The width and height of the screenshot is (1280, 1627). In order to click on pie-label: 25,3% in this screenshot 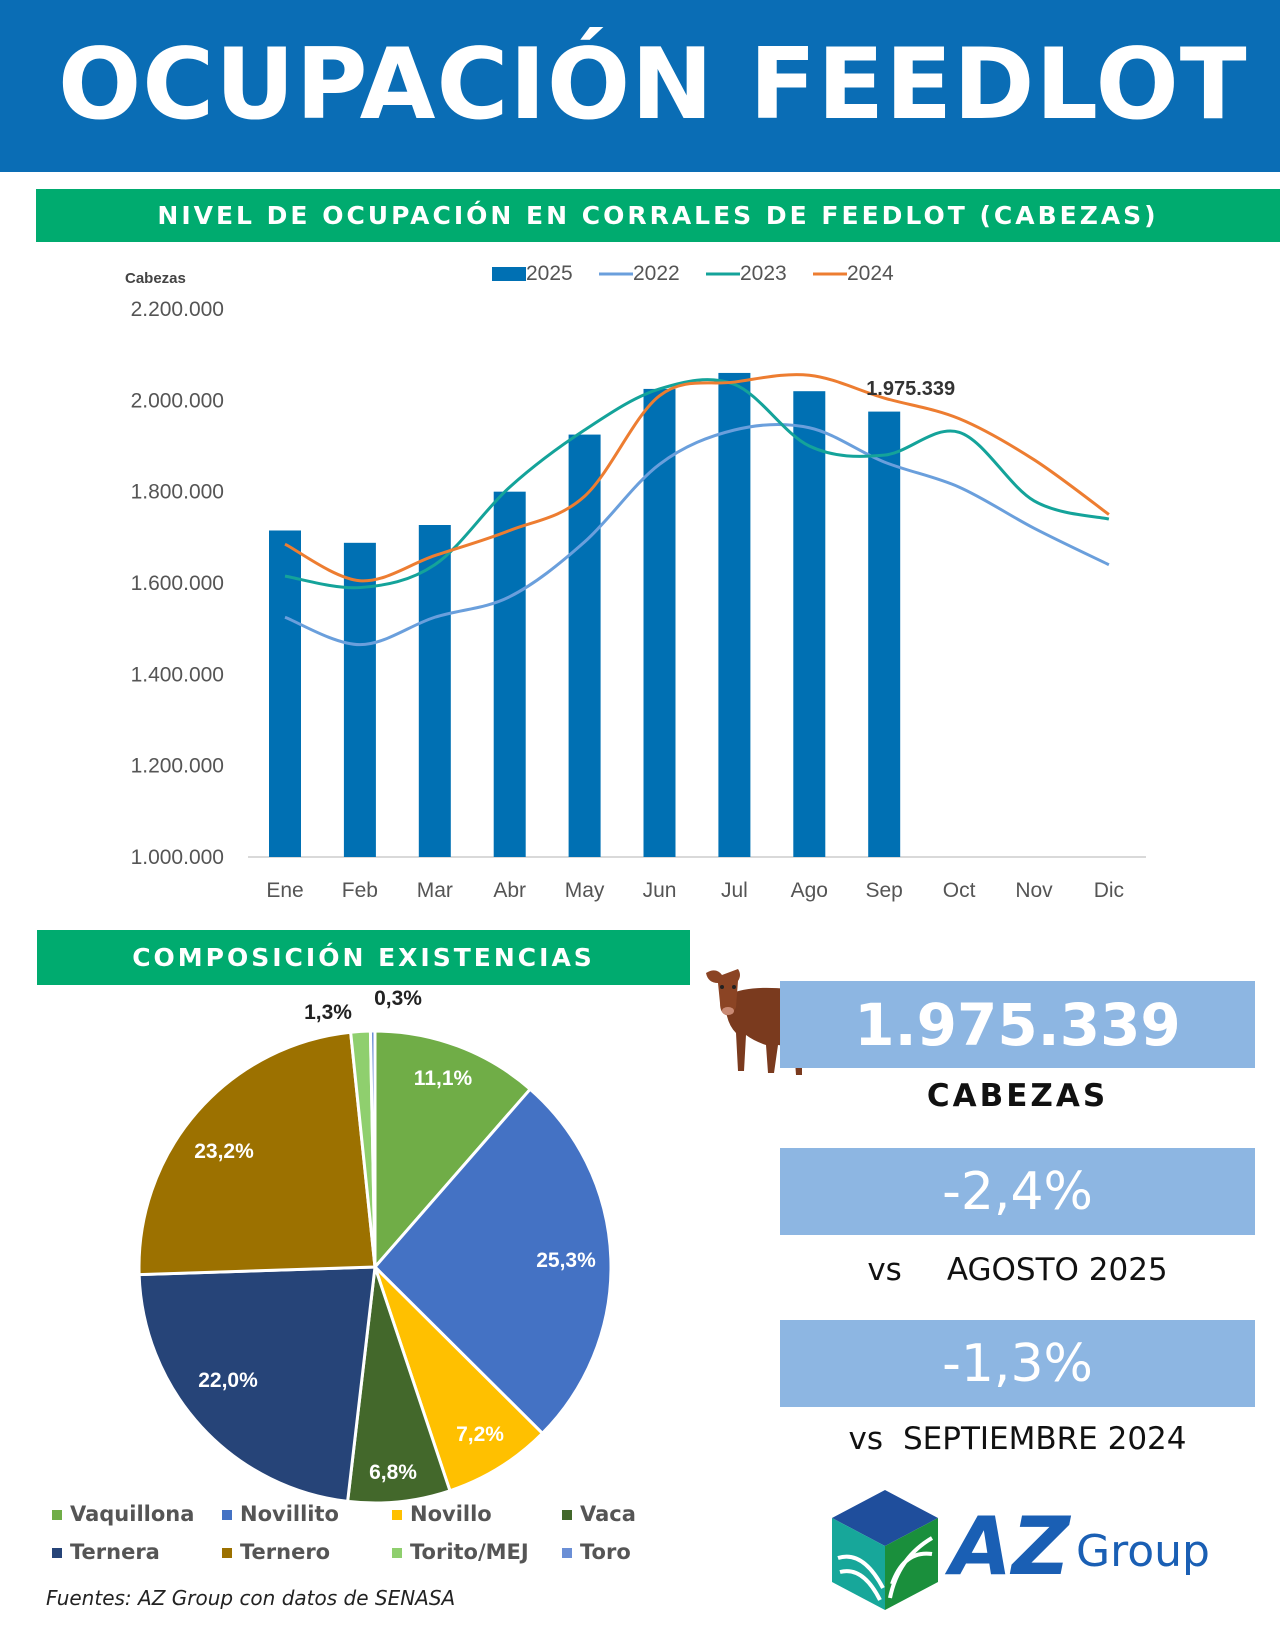, I will do `click(566, 1260)`.